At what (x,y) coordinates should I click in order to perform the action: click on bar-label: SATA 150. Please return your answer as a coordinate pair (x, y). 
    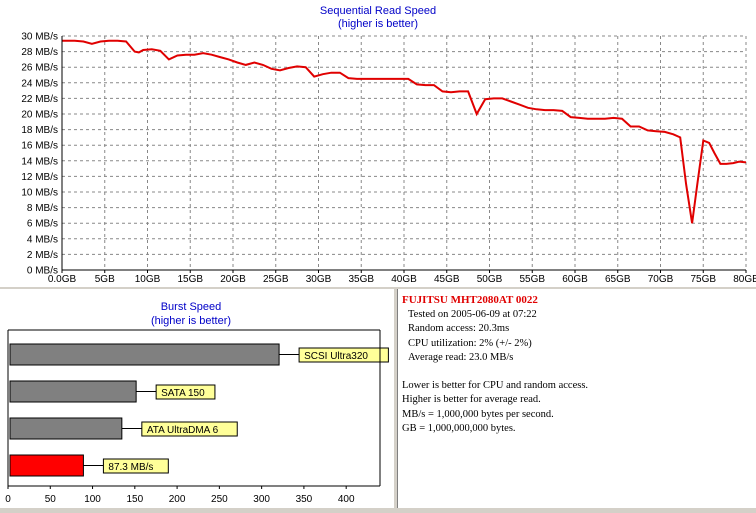
    Looking at the image, I should click on (183, 393).